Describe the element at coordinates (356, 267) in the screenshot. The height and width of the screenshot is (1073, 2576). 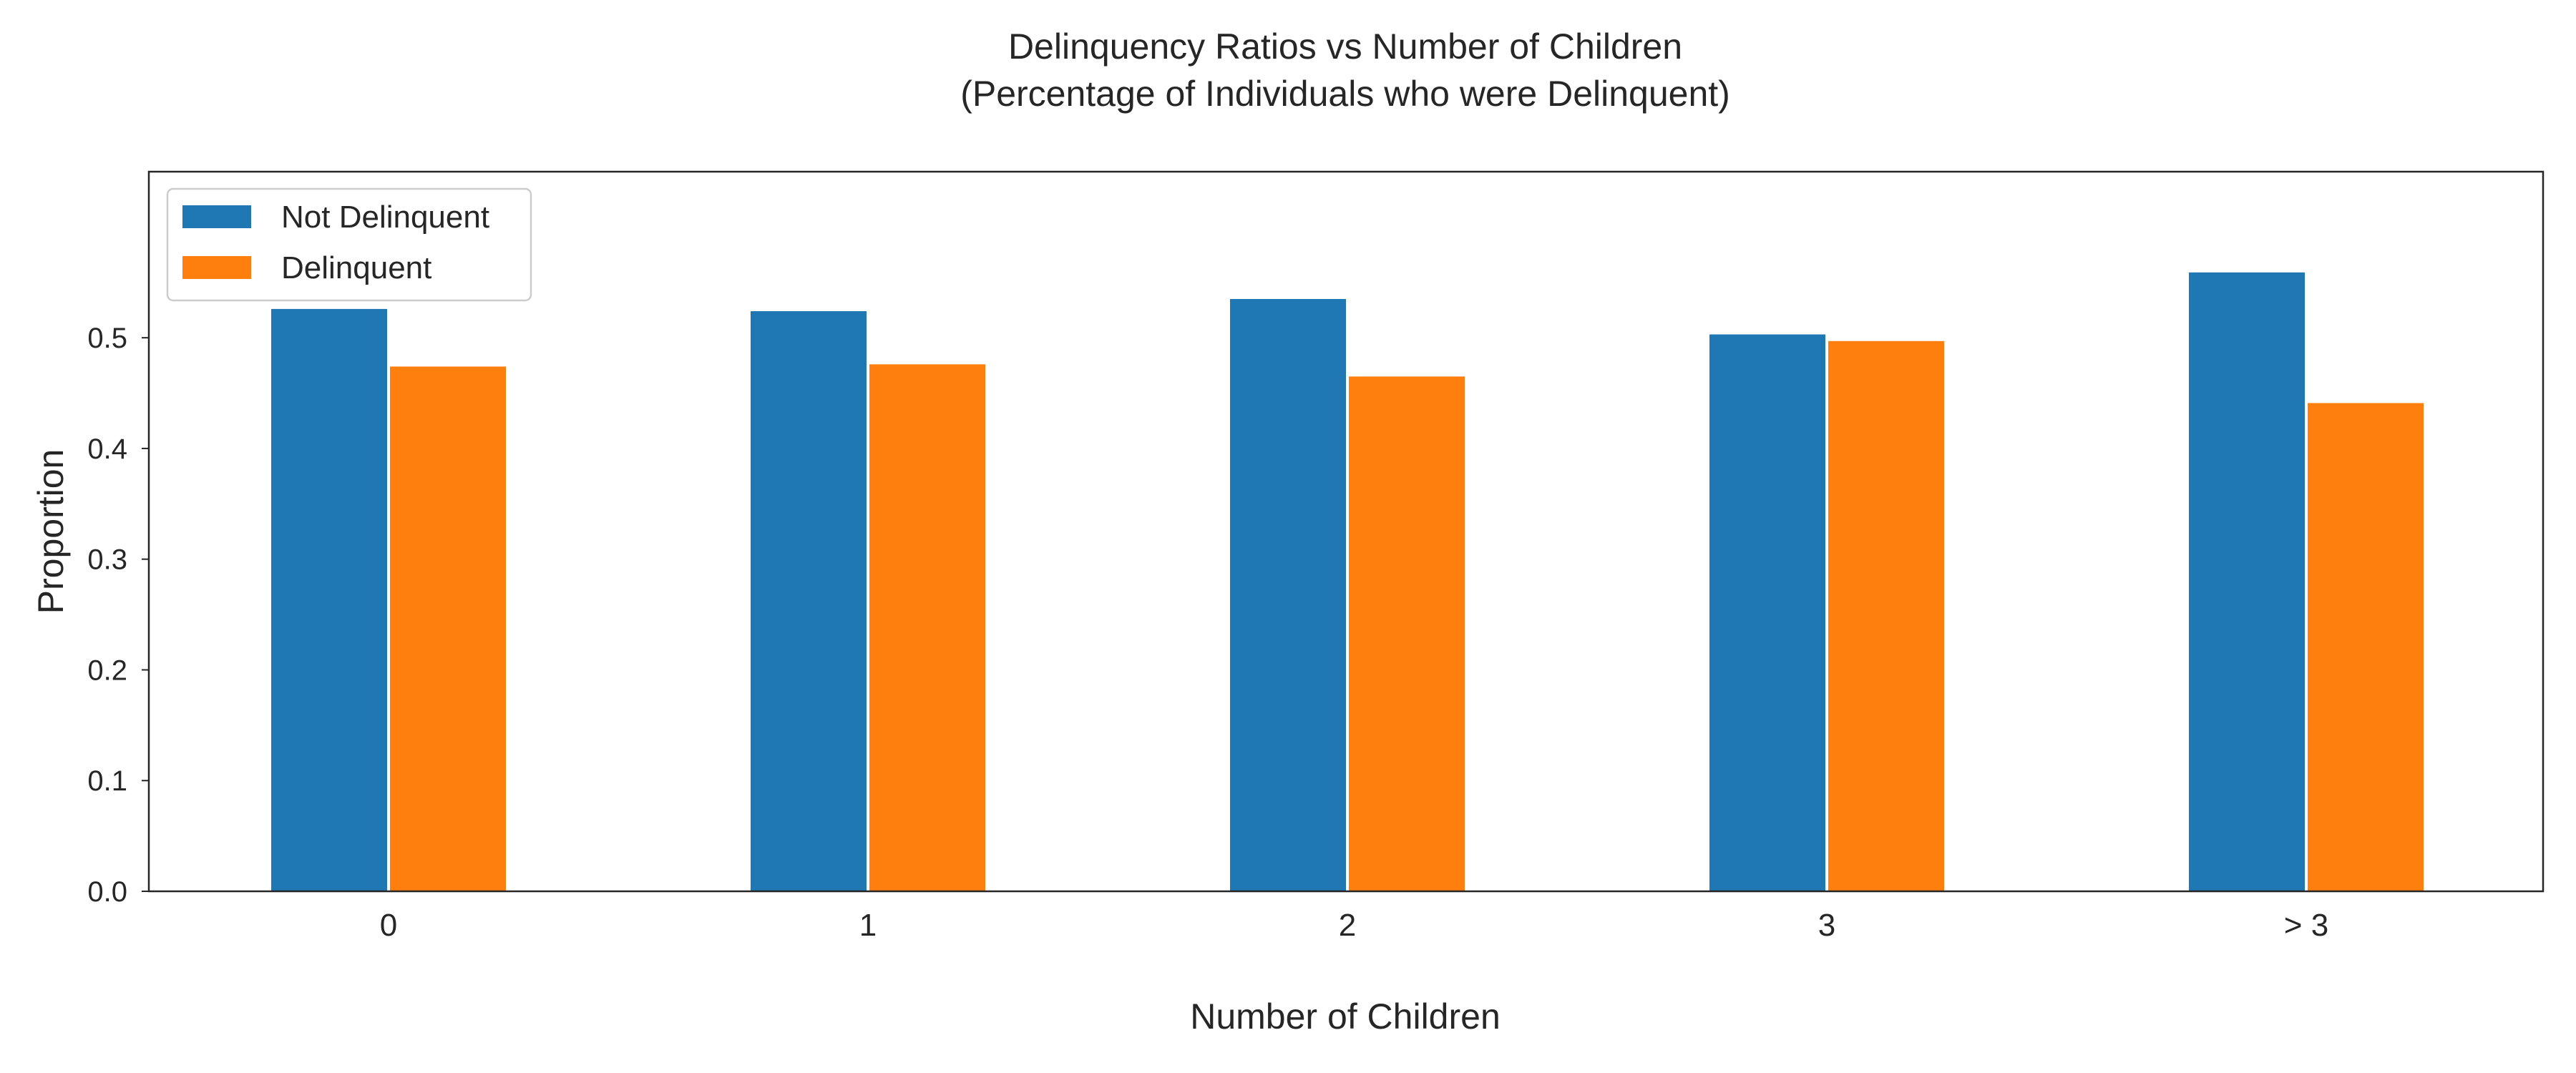
I see `legend-label-delinquent: Delinquent` at that location.